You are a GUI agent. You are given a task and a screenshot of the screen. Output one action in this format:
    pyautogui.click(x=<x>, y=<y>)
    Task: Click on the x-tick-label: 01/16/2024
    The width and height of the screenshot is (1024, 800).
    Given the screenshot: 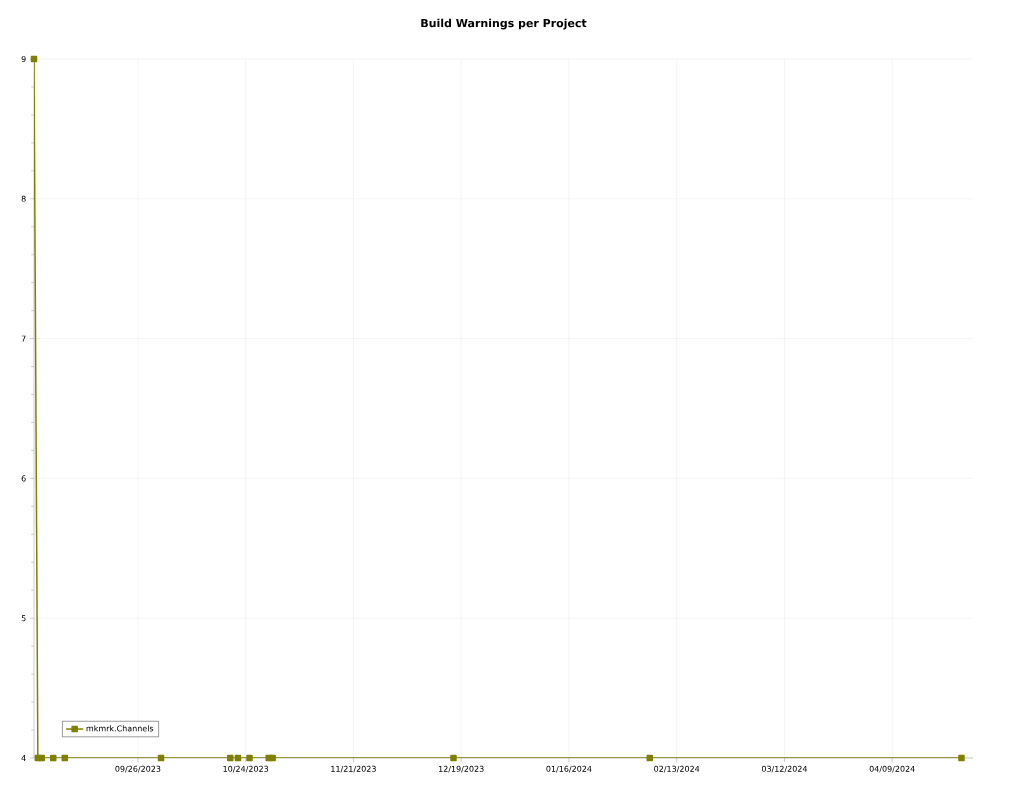 What is the action you would take?
    pyautogui.click(x=569, y=769)
    